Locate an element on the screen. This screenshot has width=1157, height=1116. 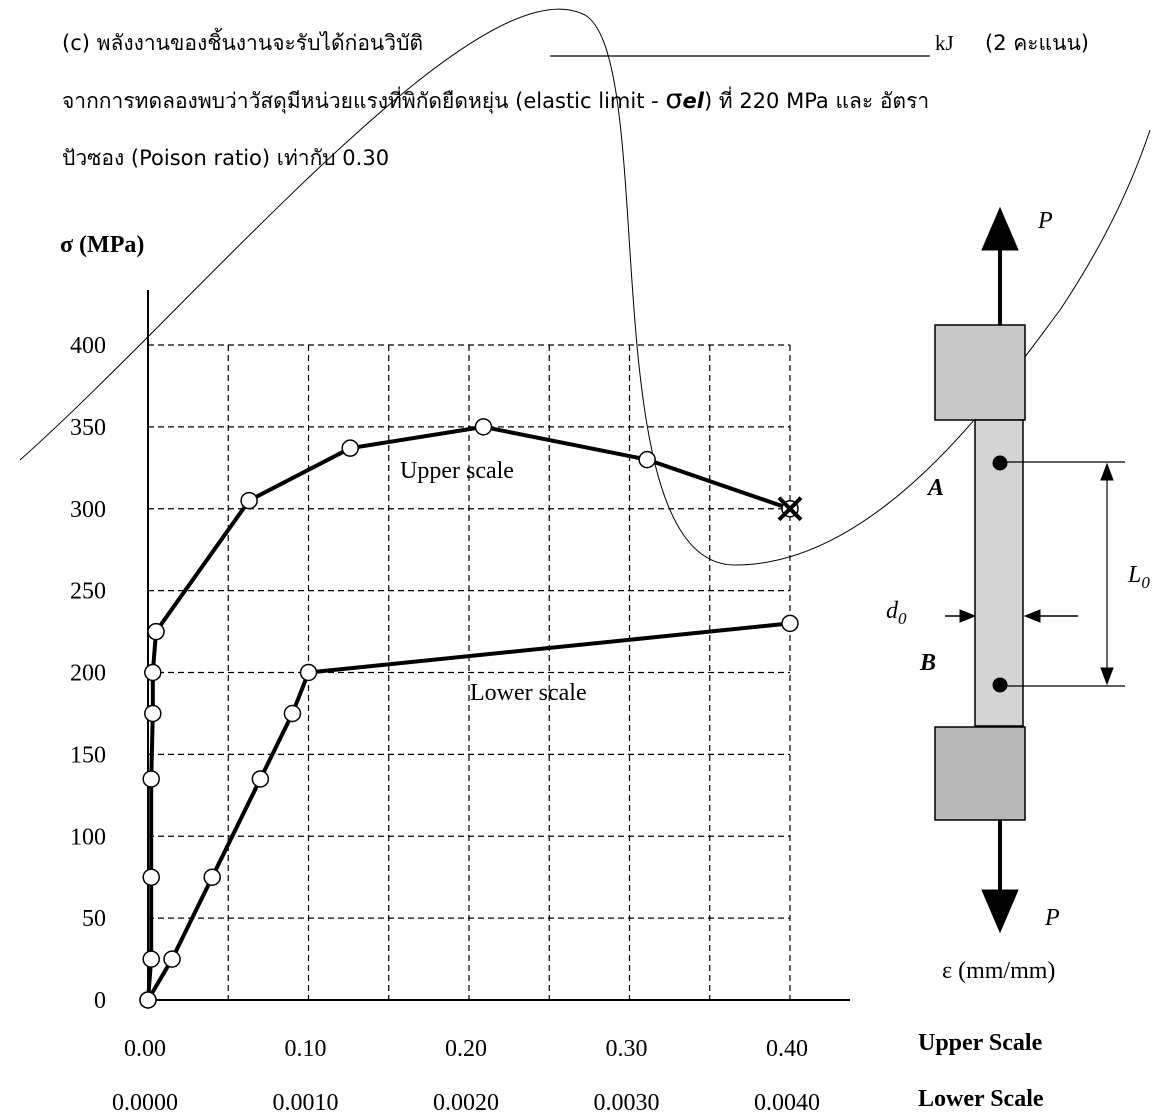
diameter-label: d0 is located at coordinates (896, 613).